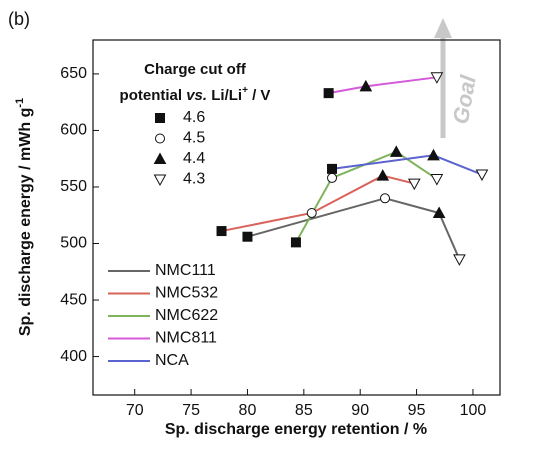  I want to click on x-tick-label: 95, so click(417, 410).